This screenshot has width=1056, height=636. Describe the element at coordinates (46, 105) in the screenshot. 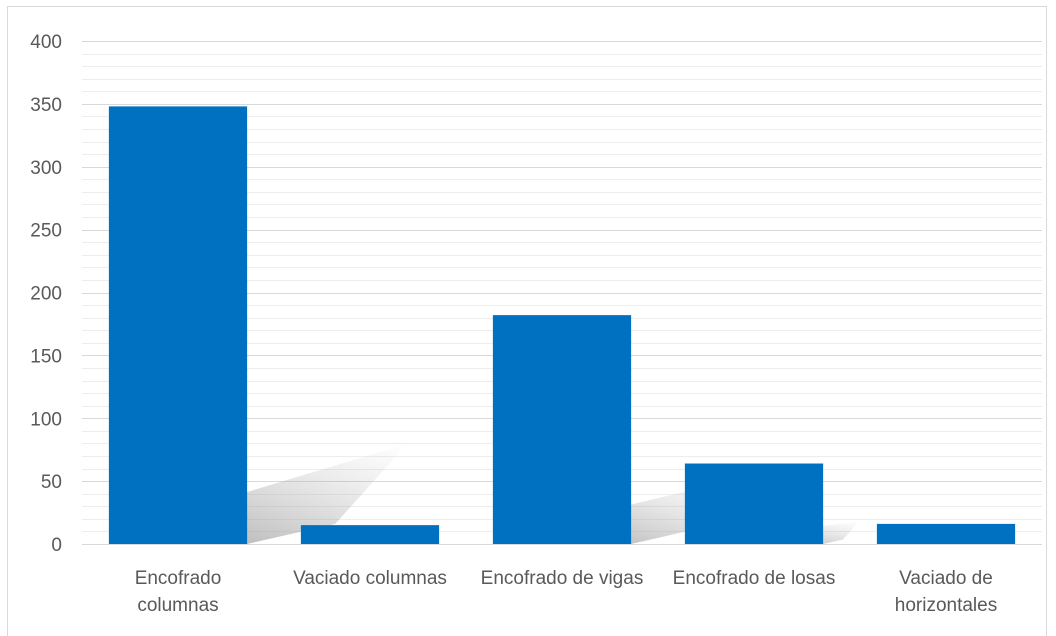

I see `y-tick-label: 350` at that location.